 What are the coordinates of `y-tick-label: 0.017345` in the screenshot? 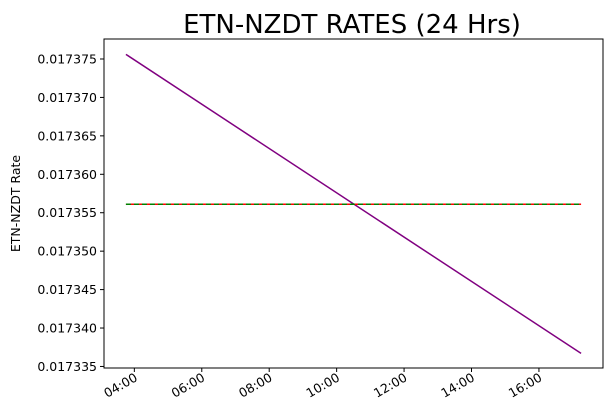 It's located at (67, 289).